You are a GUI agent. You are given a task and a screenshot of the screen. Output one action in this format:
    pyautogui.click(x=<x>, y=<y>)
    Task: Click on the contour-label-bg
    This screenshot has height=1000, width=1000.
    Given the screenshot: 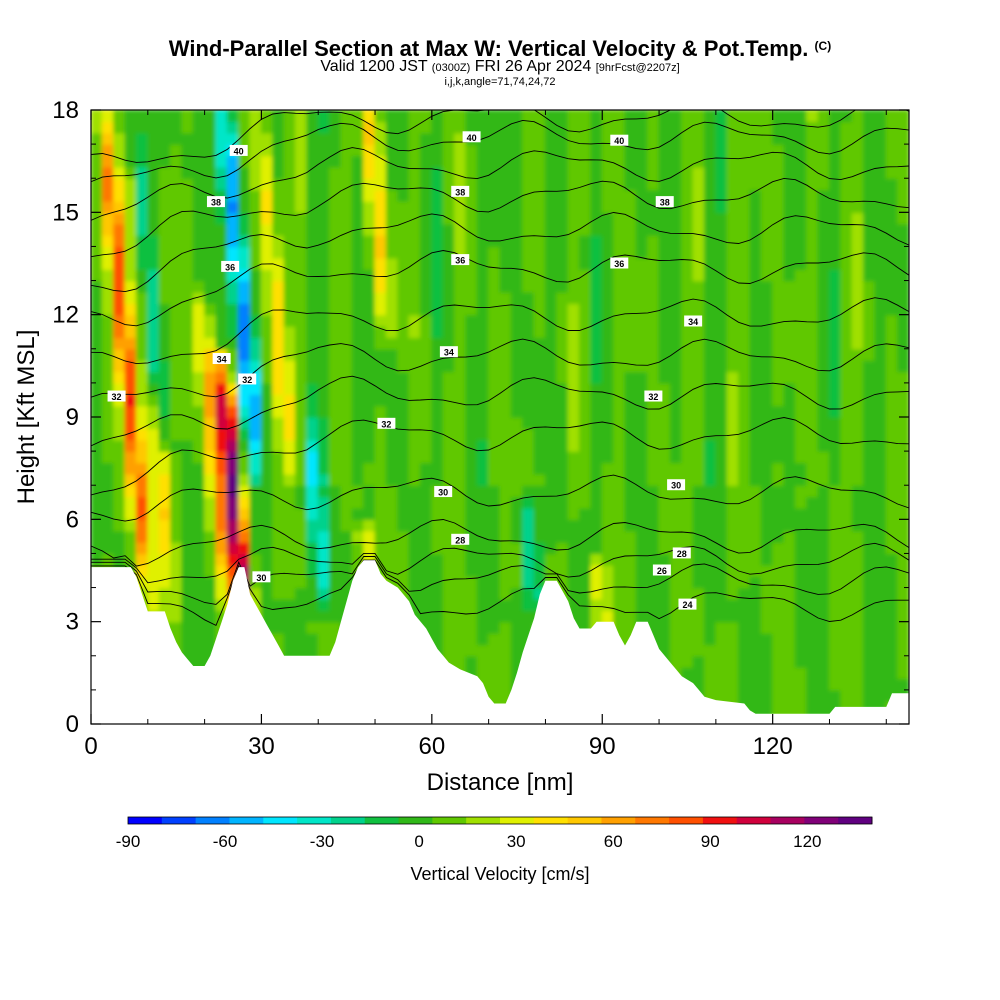 What is the action you would take?
    pyautogui.click(x=443, y=492)
    